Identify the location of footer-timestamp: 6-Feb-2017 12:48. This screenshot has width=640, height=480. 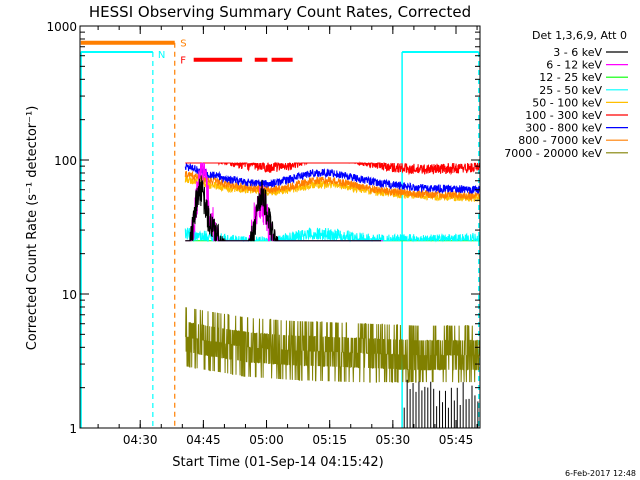
(600, 473).